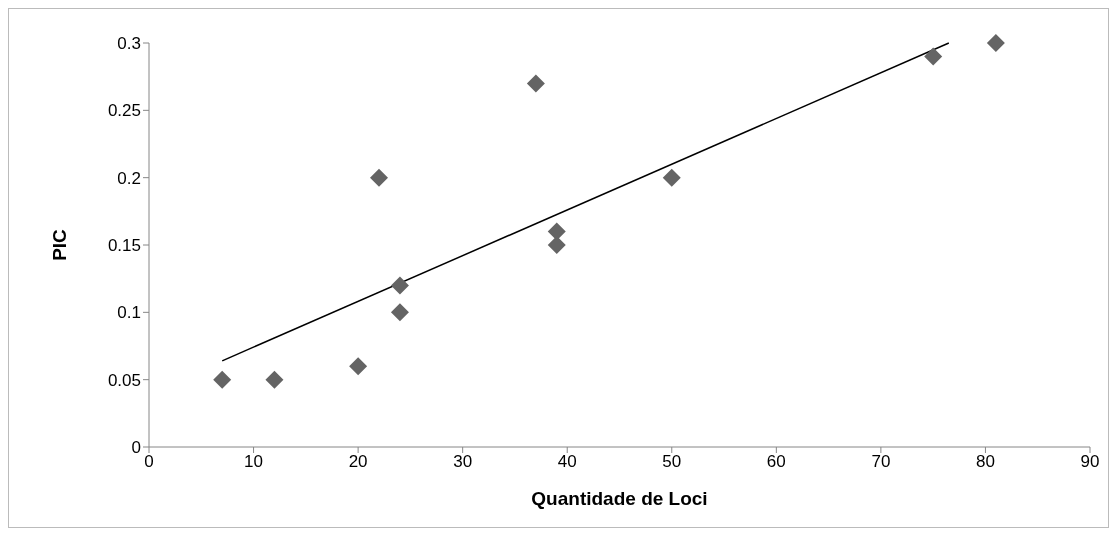  I want to click on x-tick-label: 40, so click(567, 462).